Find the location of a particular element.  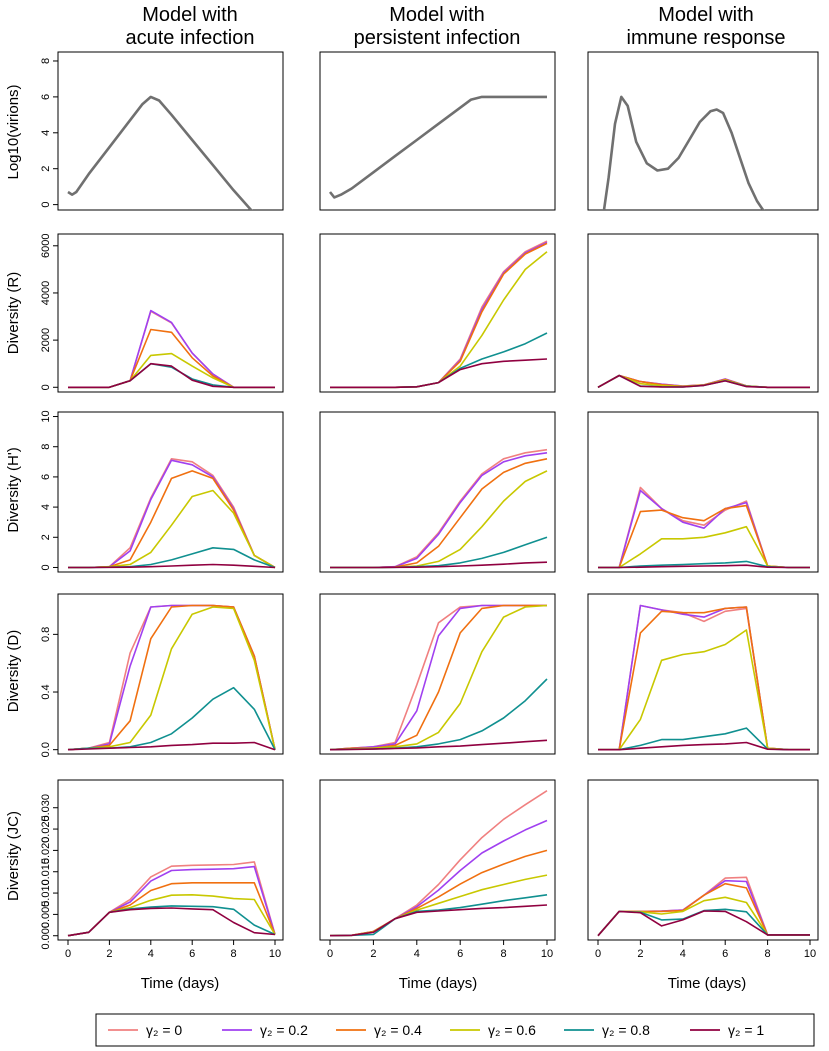

ylabel-jaccard: Diversity (JC) is located at coordinates (13, 856).